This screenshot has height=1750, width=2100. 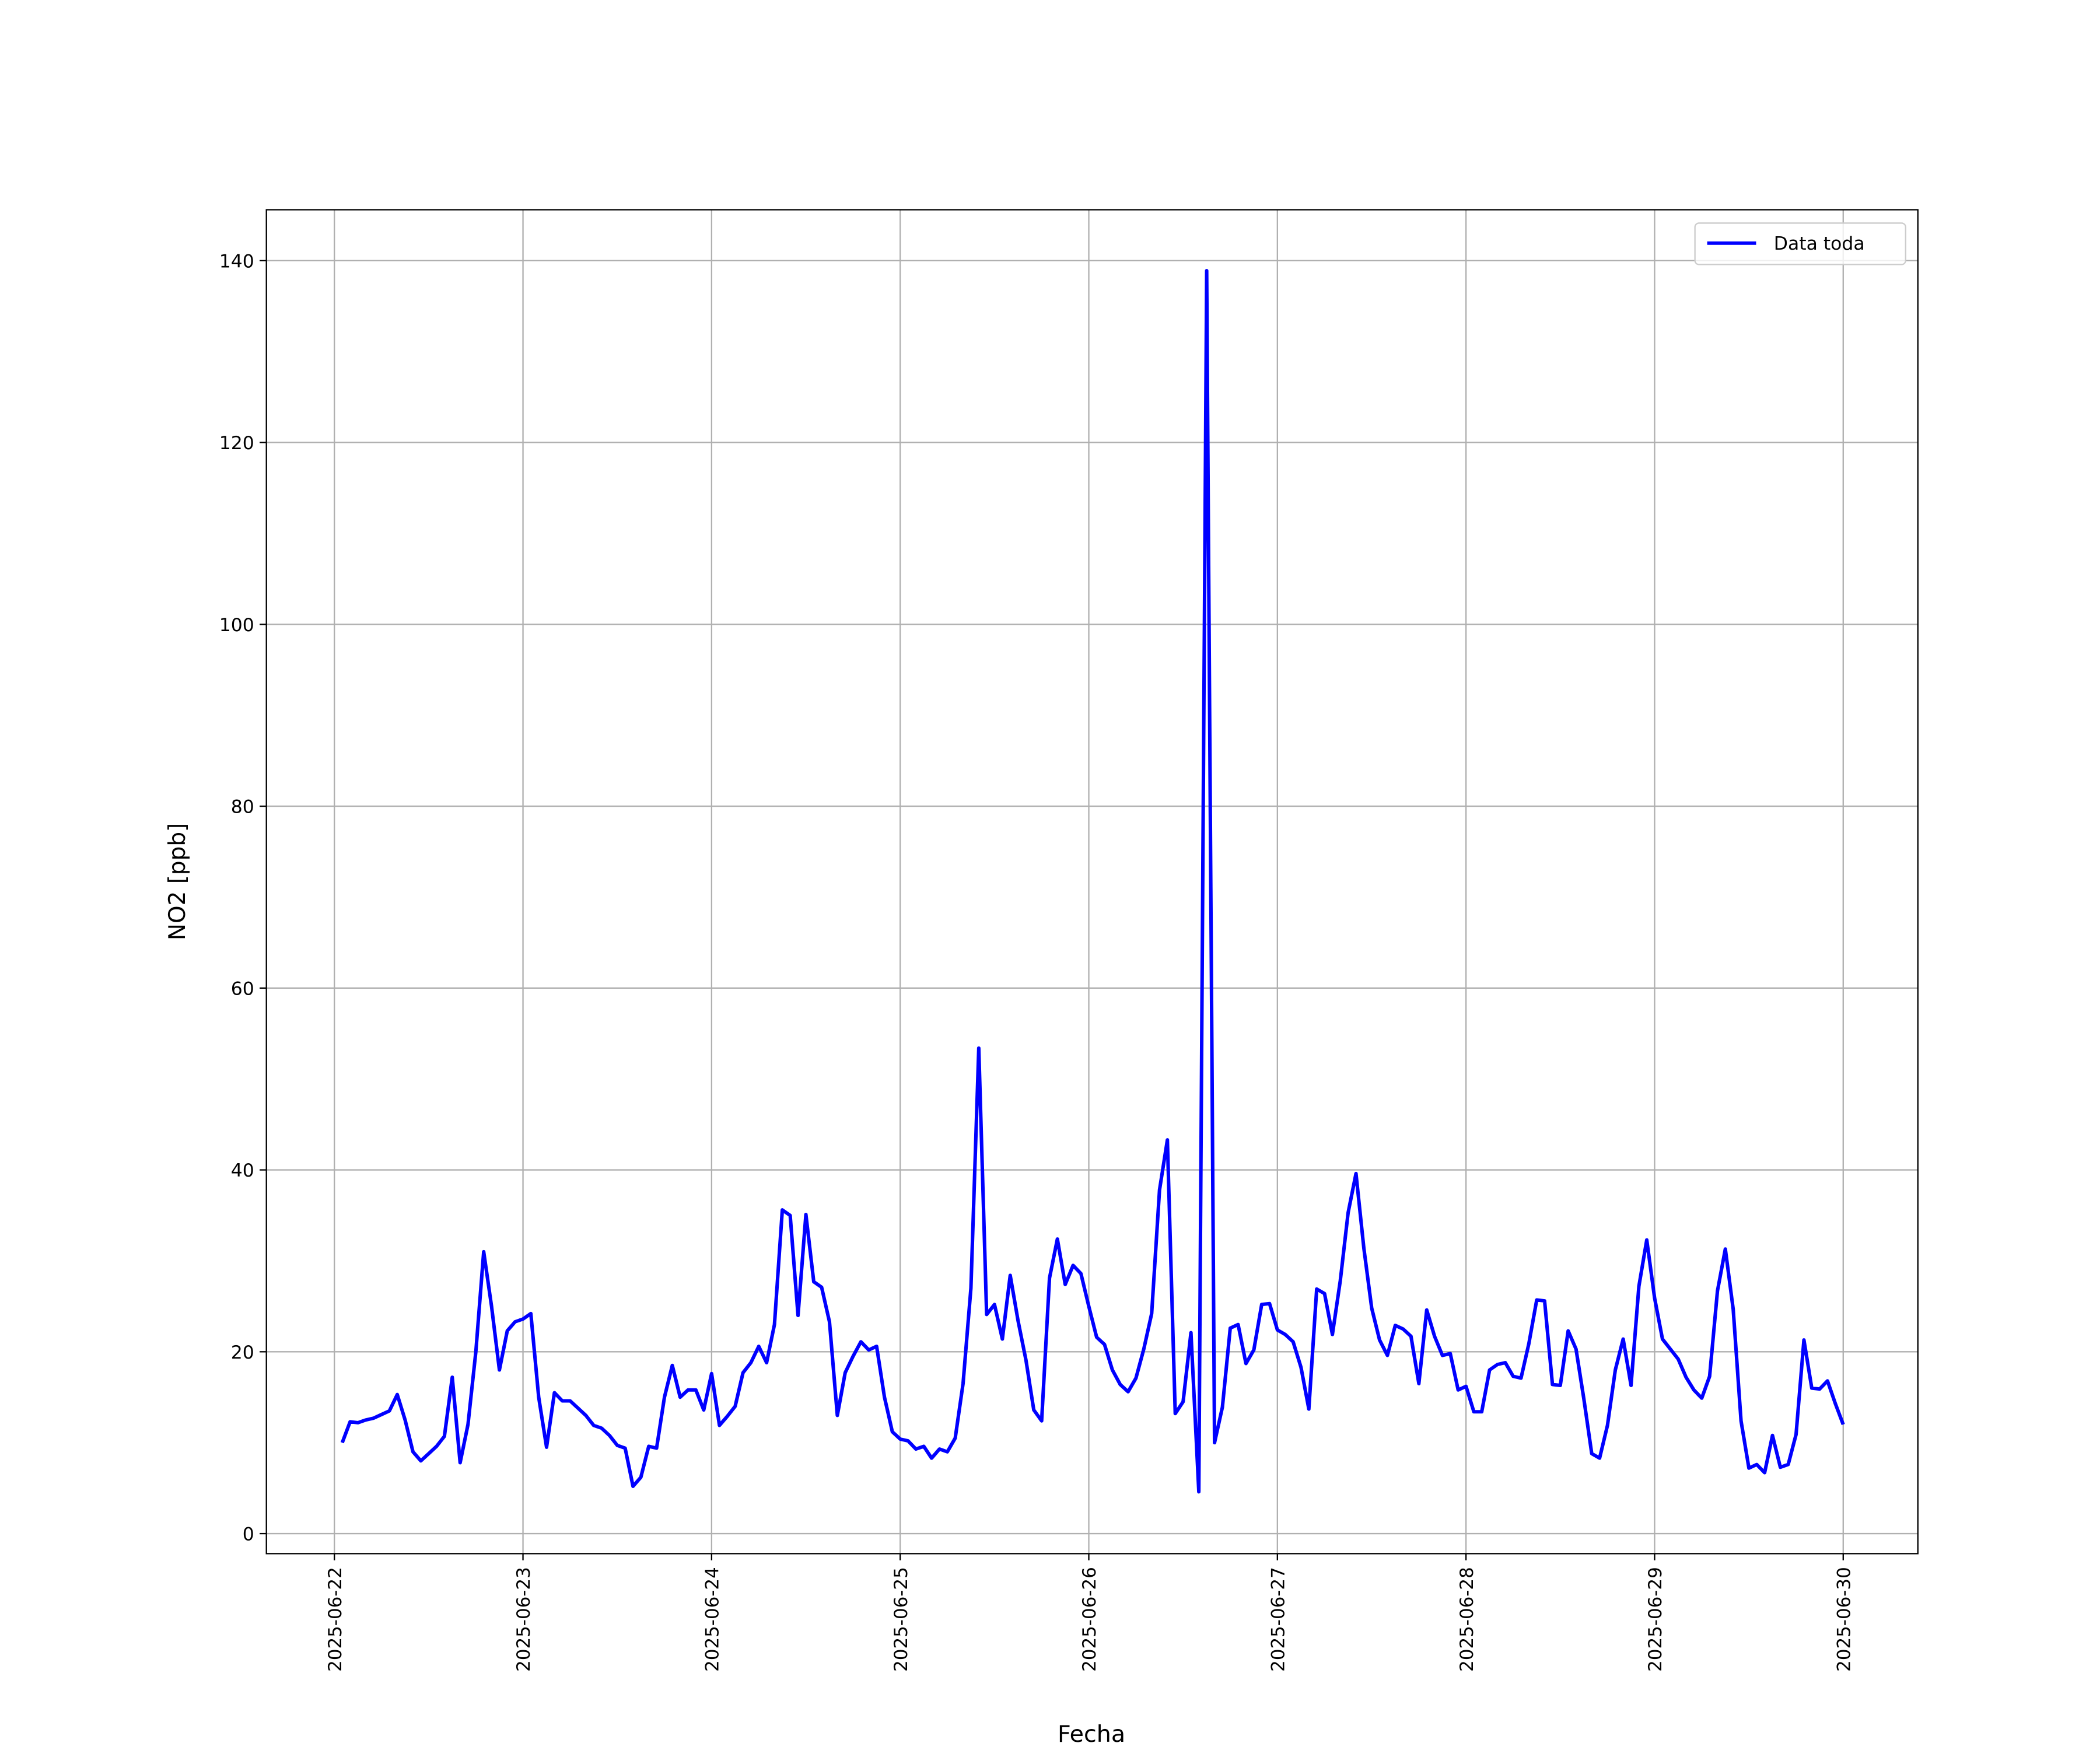 What do you see at coordinates (1089, 1619) in the screenshot?
I see `x-tick-label: 2025-06-26` at bounding box center [1089, 1619].